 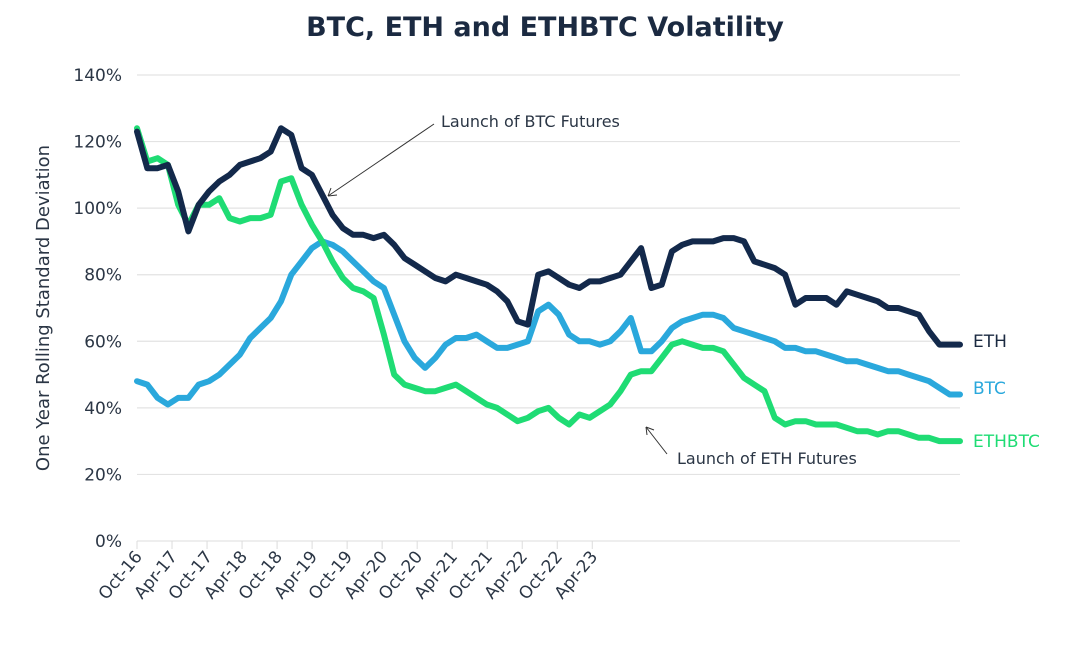 What do you see at coordinates (545, 27) in the screenshot?
I see `chart-title: BTC, ETH and ETHBTC Volatility` at bounding box center [545, 27].